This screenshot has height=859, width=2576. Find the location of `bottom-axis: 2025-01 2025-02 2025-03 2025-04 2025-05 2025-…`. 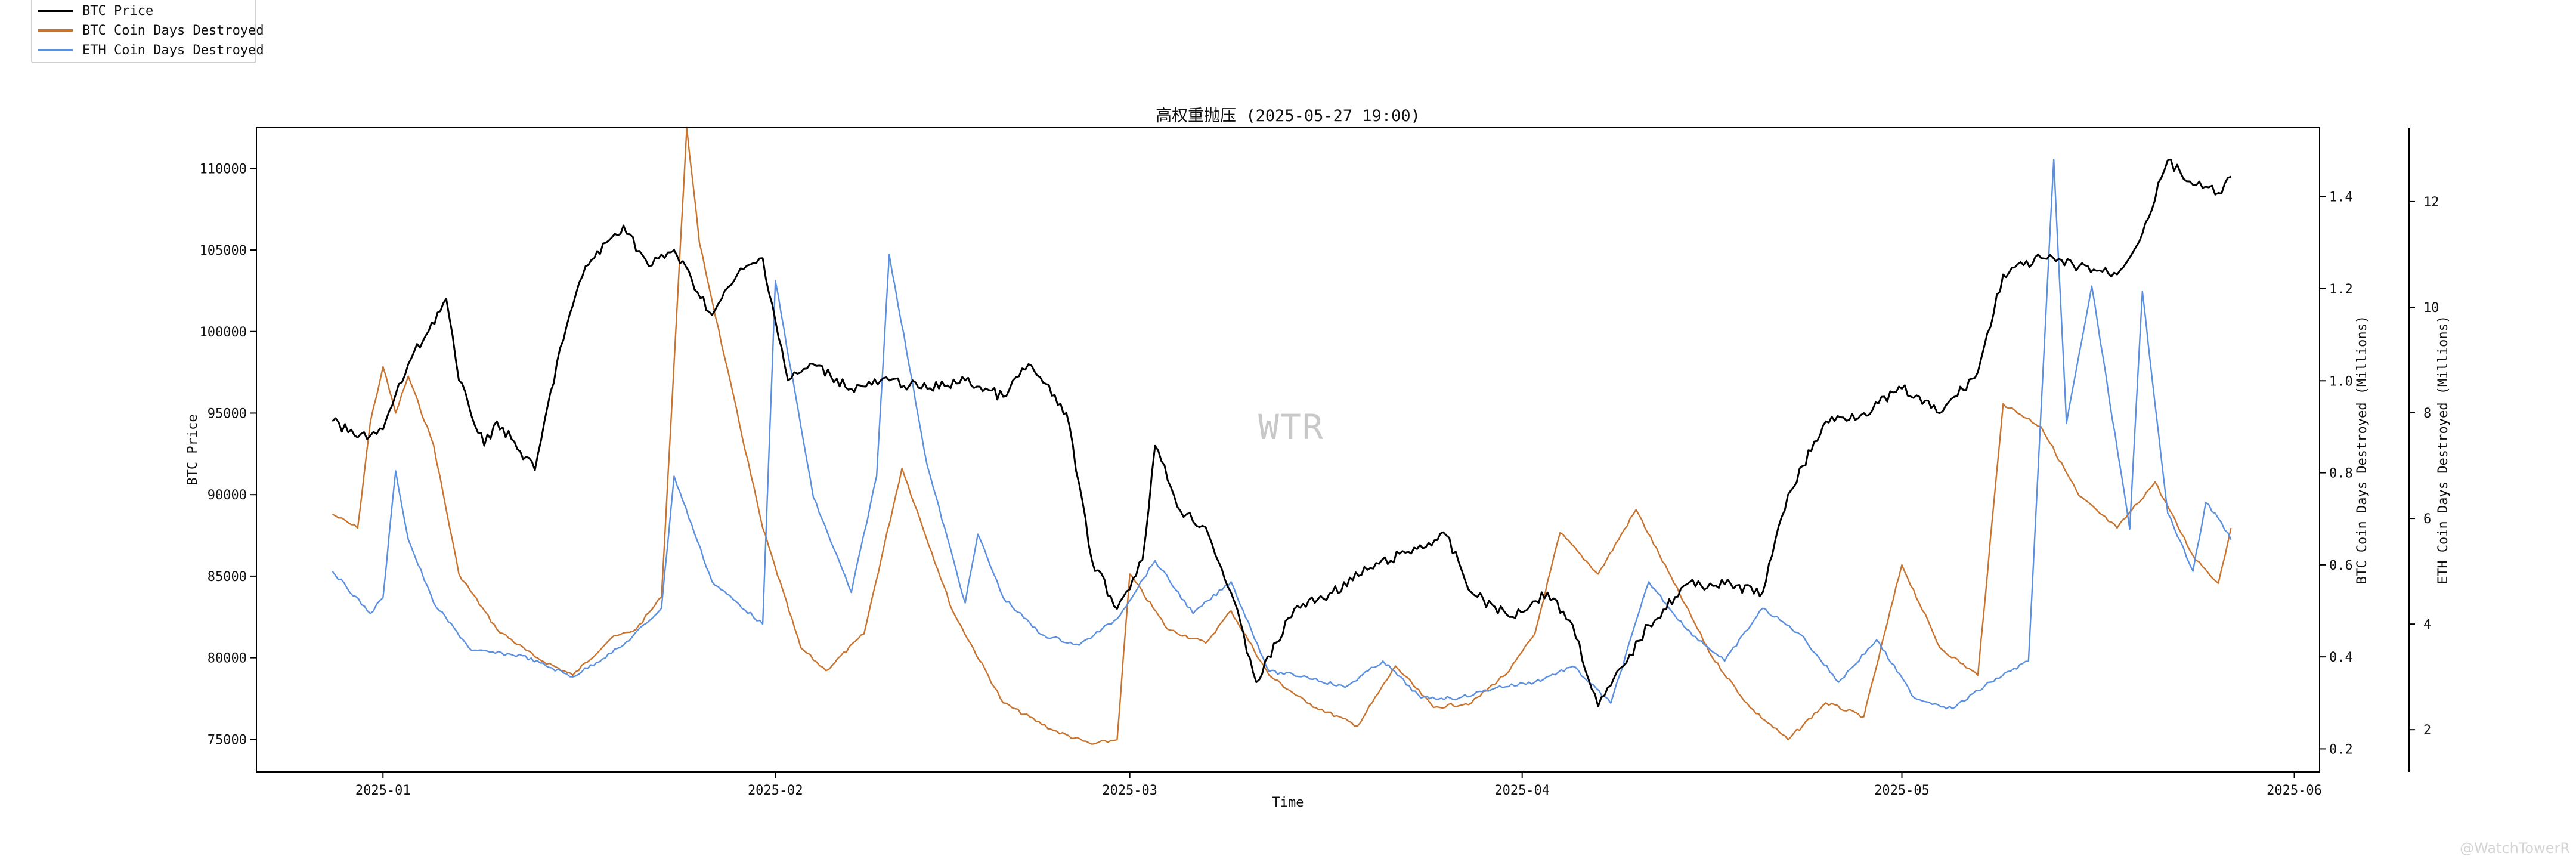

bottom-axis: 2025-01 2025-02 2025-03 2025-04 2025-05 2025-… is located at coordinates (1339, 785).